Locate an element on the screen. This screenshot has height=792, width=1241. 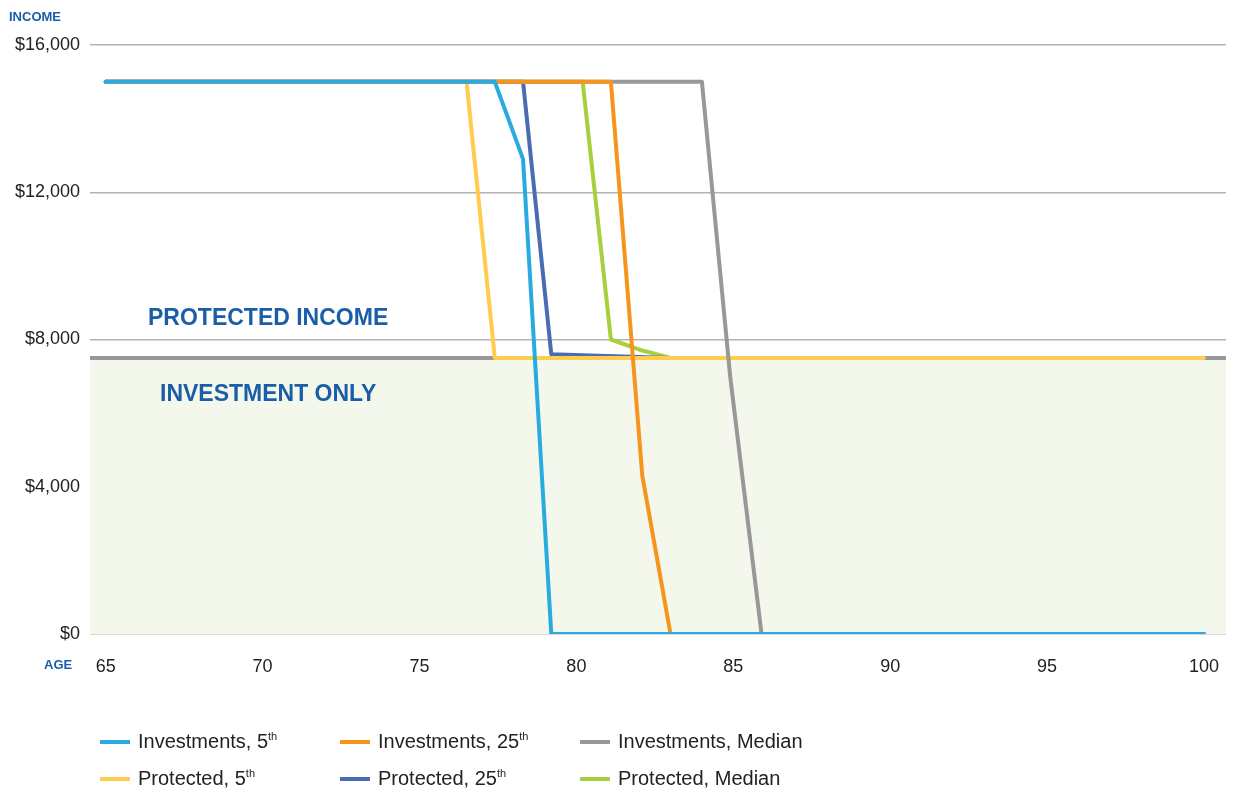
y-tick-label: $4,000 is located at coordinates (52, 485).